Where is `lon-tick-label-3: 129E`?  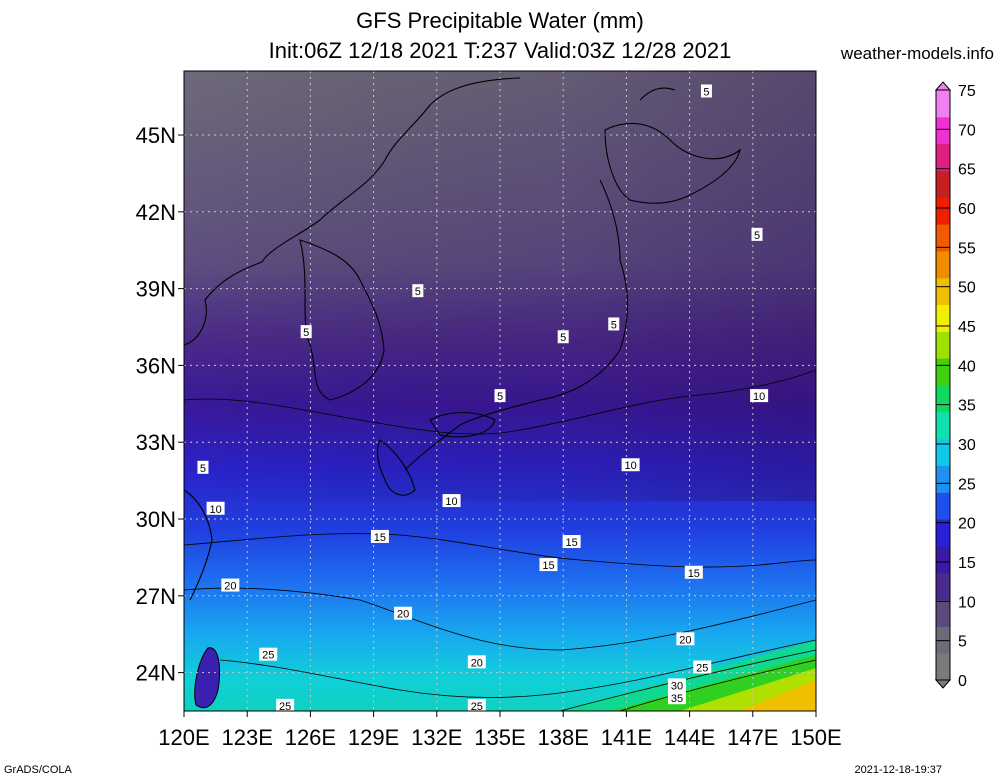
lon-tick-label-3: 129E is located at coordinates (373, 737).